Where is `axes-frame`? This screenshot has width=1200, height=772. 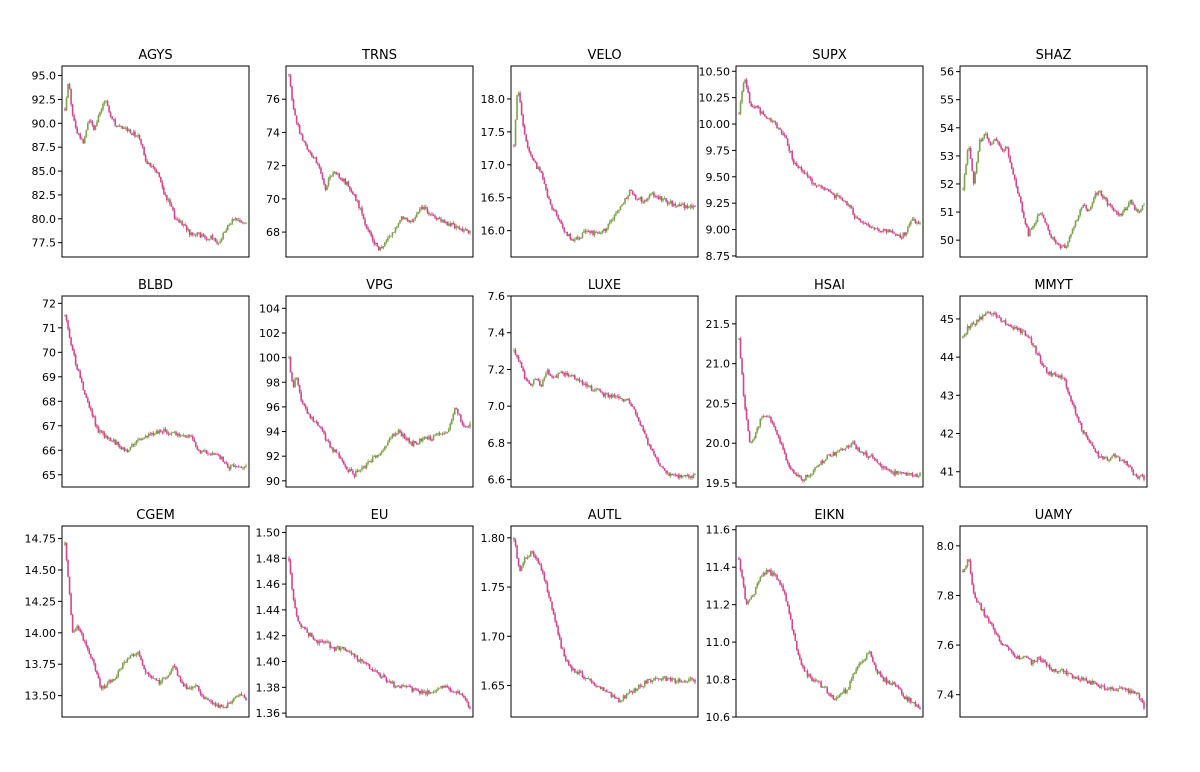 axes-frame is located at coordinates (604, 391).